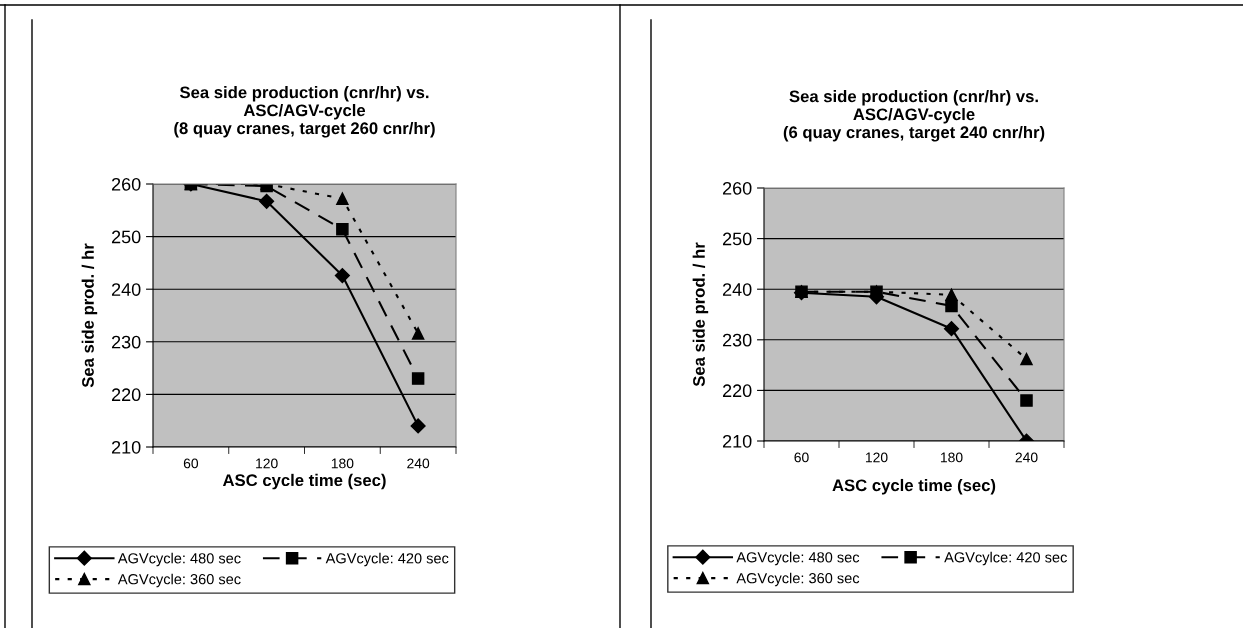 This screenshot has height=628, width=1243. What do you see at coordinates (1005, 558) in the screenshot?
I see `legend-label: AGVcylce: 420 sec` at bounding box center [1005, 558].